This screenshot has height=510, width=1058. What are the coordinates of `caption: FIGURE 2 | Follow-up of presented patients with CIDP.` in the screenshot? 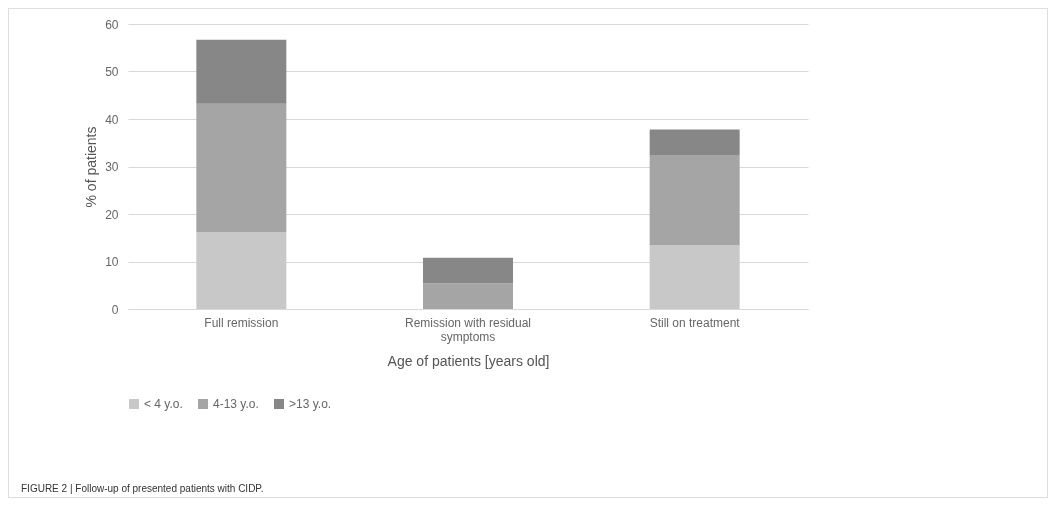 It's located at (142, 488).